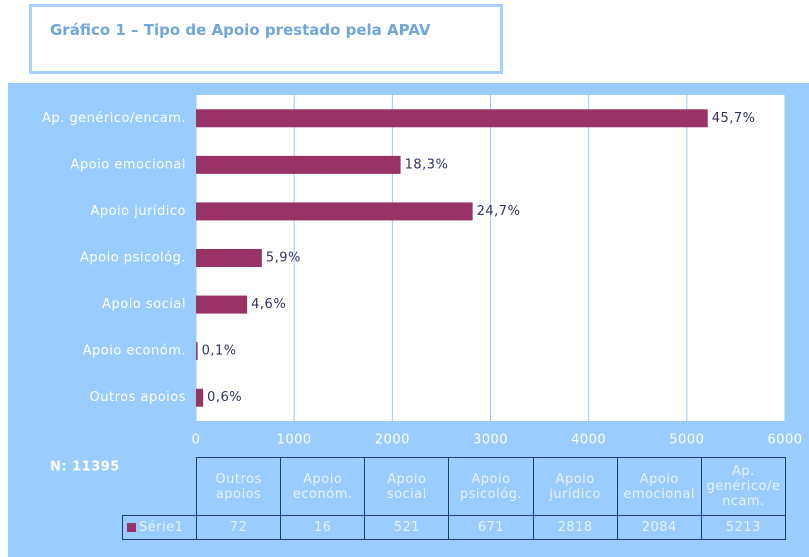  Describe the element at coordinates (588, 440) in the screenshot. I see `x-tick-label: 4000` at that location.